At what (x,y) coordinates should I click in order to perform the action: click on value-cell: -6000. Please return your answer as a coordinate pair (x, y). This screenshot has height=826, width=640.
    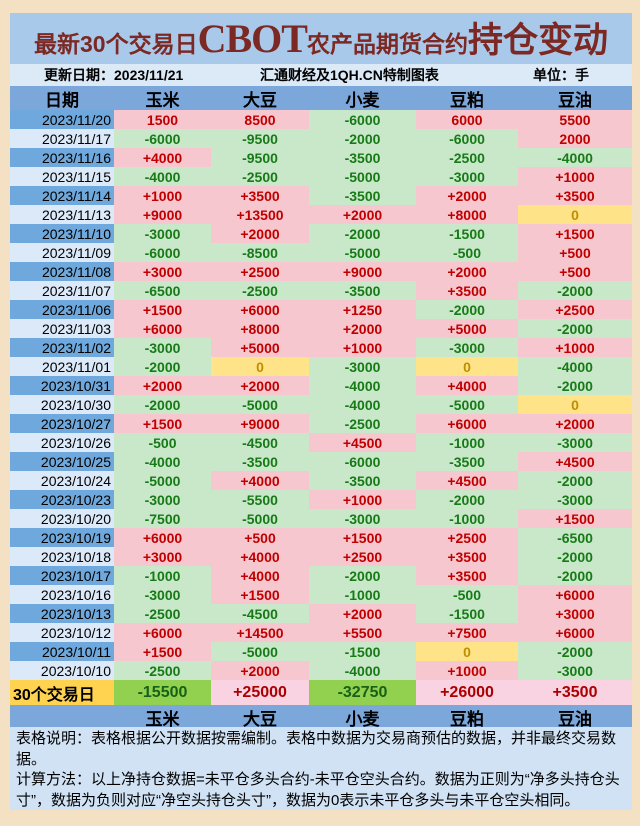
    Looking at the image, I should click on (467, 138).